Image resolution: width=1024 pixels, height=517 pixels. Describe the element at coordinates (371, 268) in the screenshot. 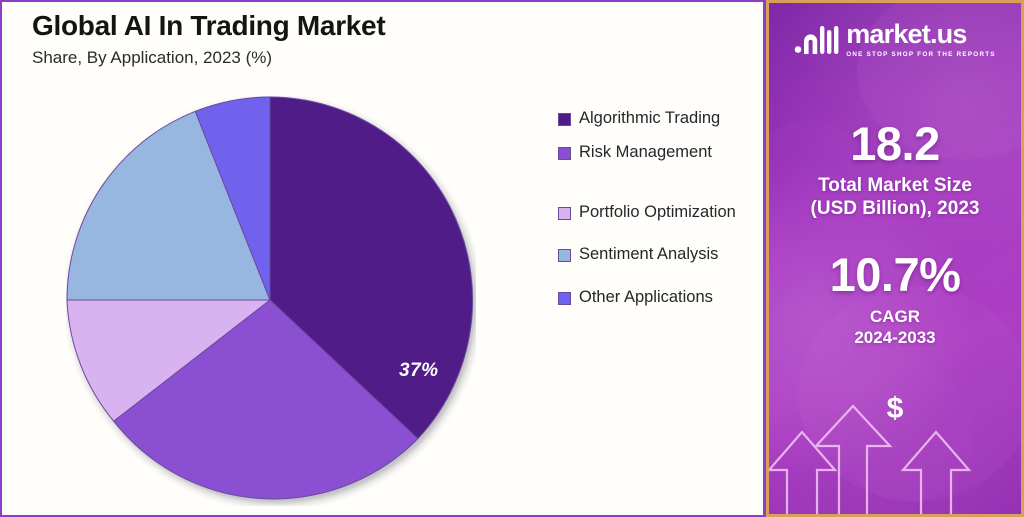

I see `pie-slice-algorithmic-trading` at that location.